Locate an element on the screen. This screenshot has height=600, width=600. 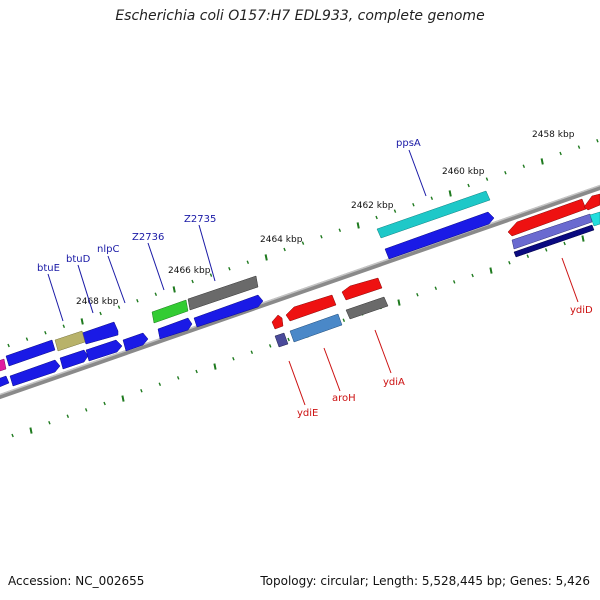
accession-text: Accession: NC_002655 is located at coordinates (76, 581).